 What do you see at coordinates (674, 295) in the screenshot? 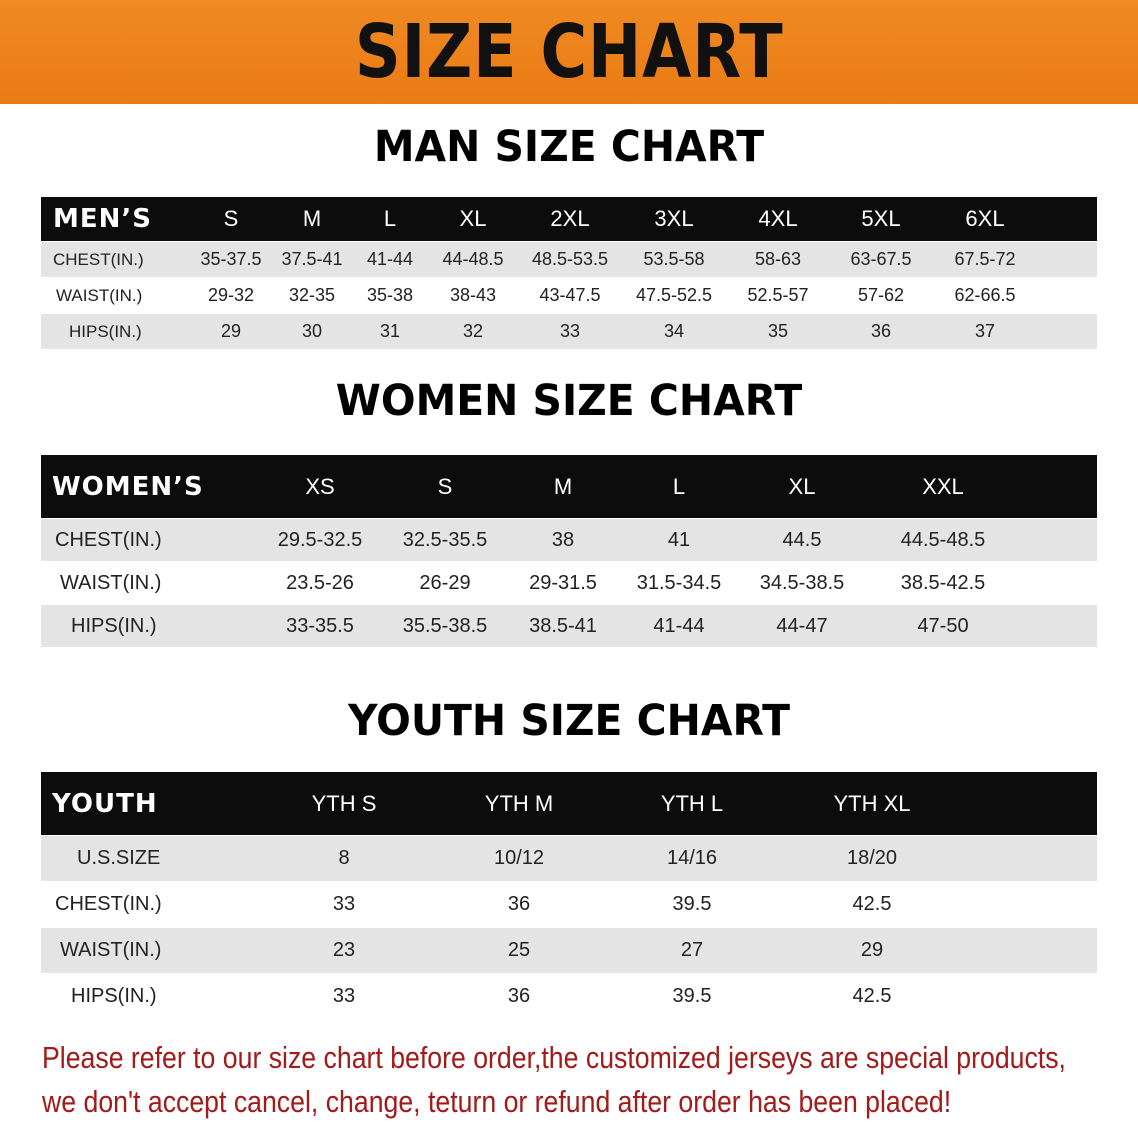
I see `measurement-value: 47.5-52.5` at bounding box center [674, 295].